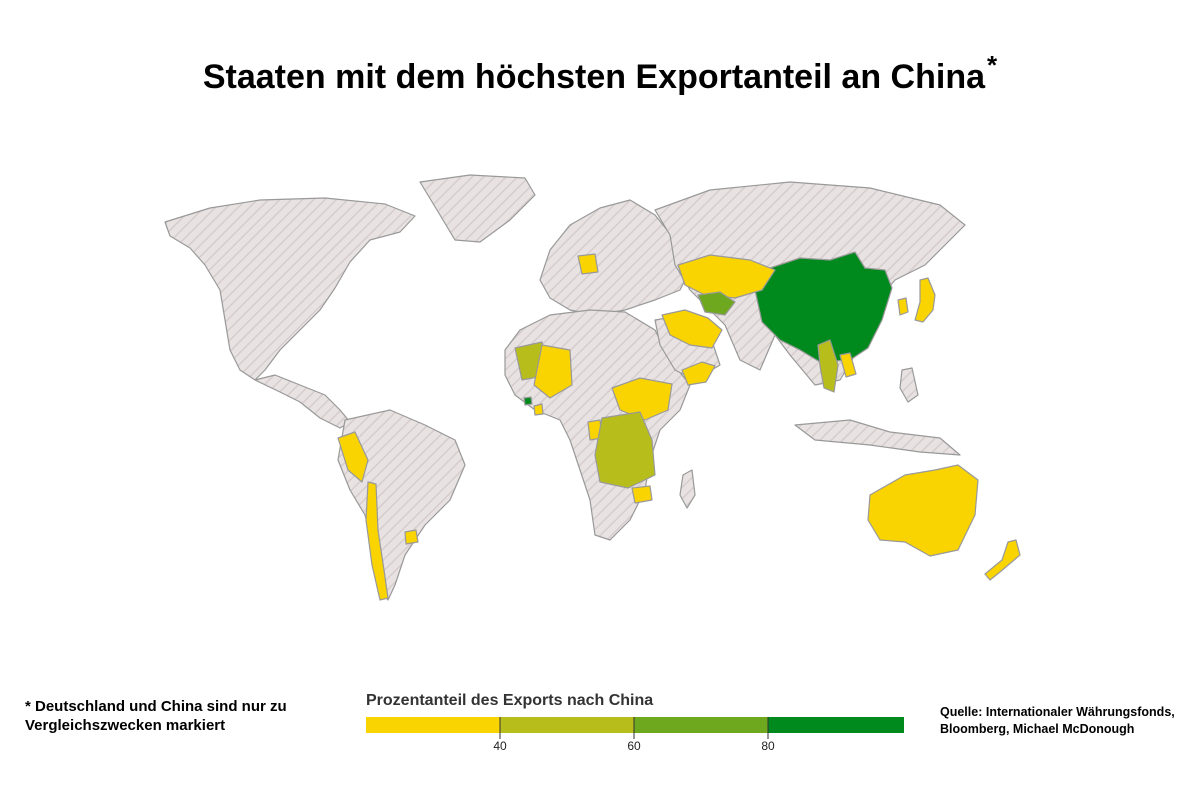 The height and width of the screenshot is (800, 1200). What do you see at coordinates (553, 371) in the screenshot?
I see `region-mali-burkina` at bounding box center [553, 371].